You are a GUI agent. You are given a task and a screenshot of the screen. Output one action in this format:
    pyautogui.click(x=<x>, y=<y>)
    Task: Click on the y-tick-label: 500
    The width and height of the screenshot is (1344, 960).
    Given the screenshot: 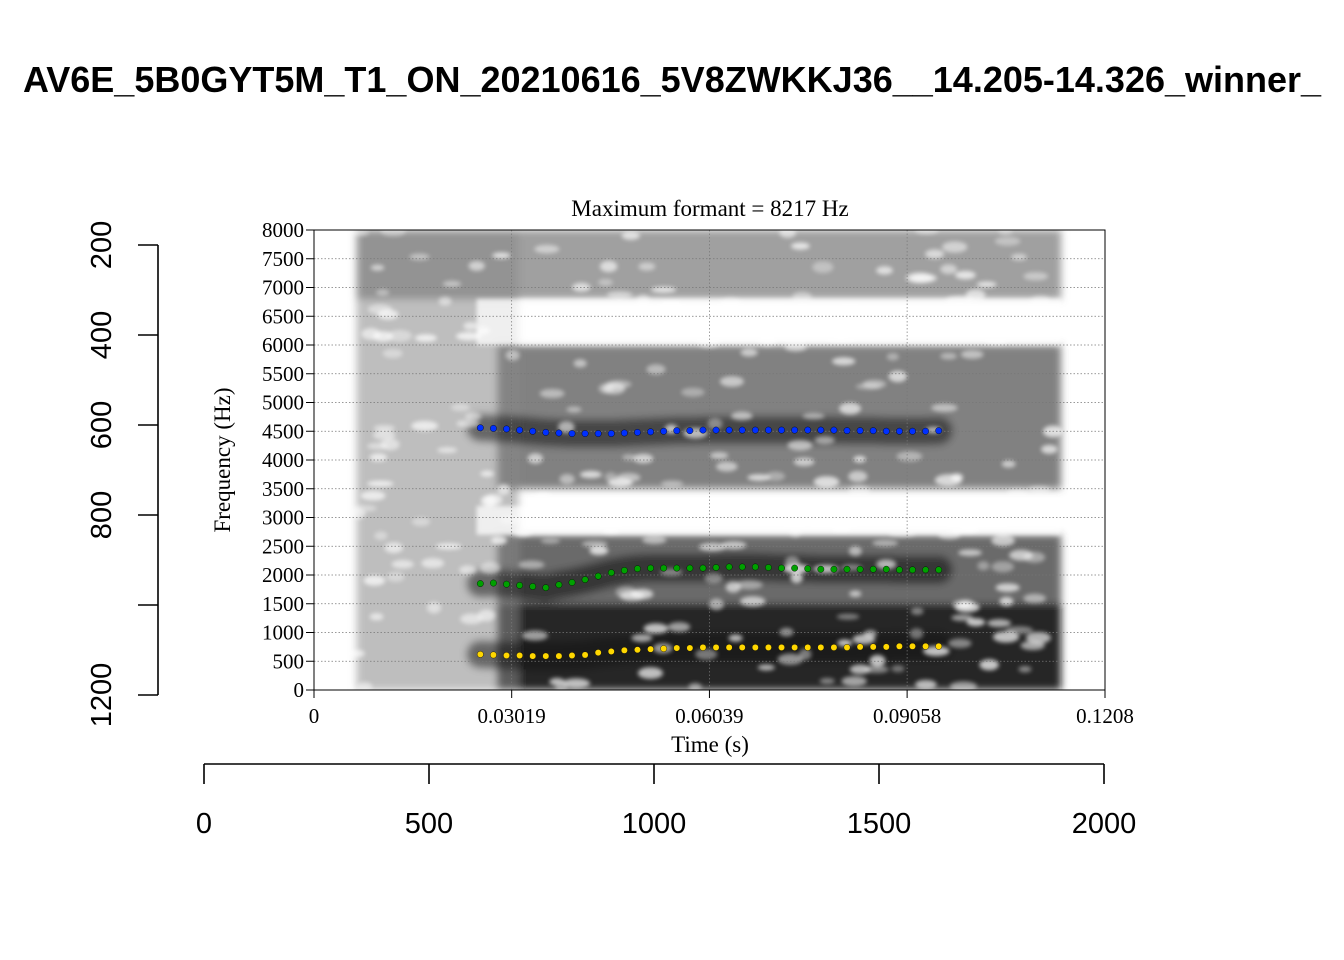 What is the action you would take?
    pyautogui.click(x=289, y=661)
    